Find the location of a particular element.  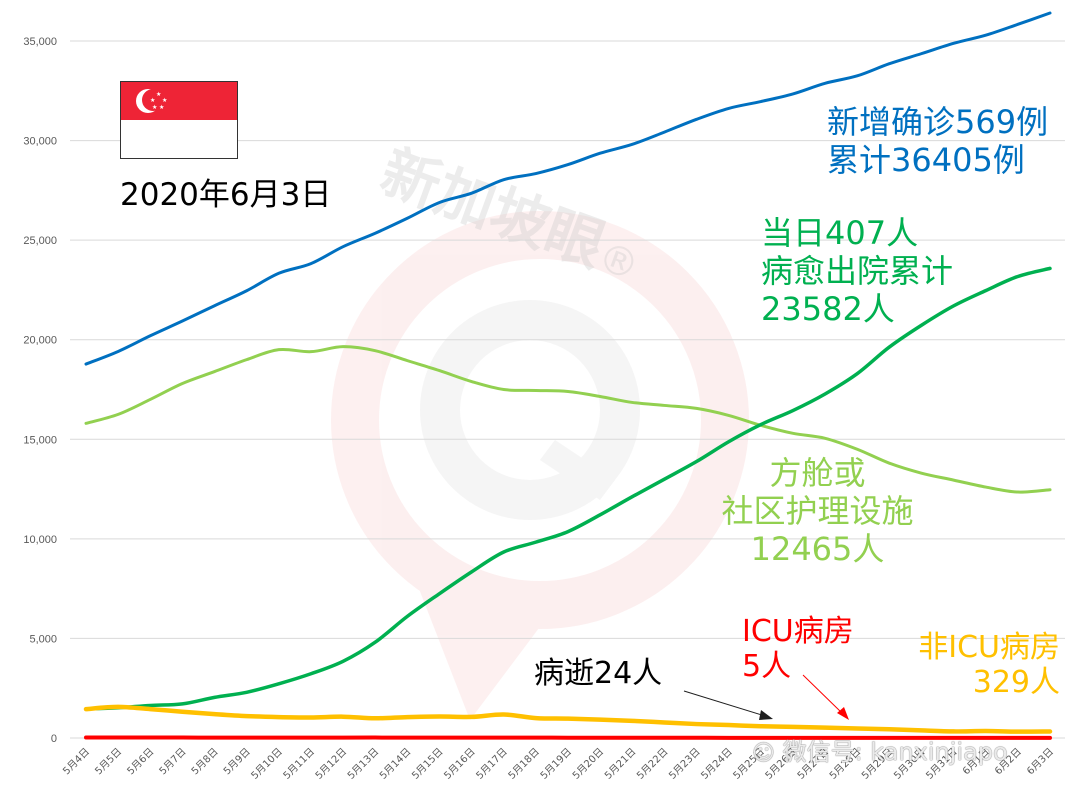

flag-white-band is located at coordinates (179, 139).